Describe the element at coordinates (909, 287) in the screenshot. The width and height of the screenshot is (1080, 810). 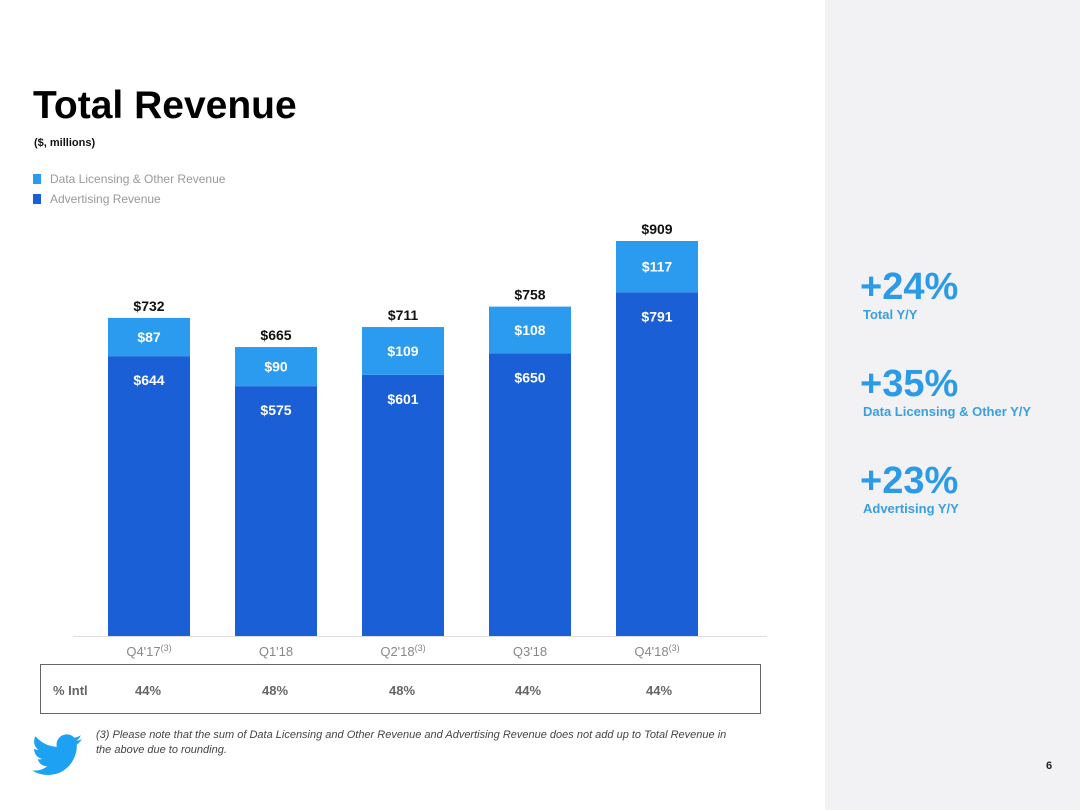
I see `stat-value: +24%` at that location.